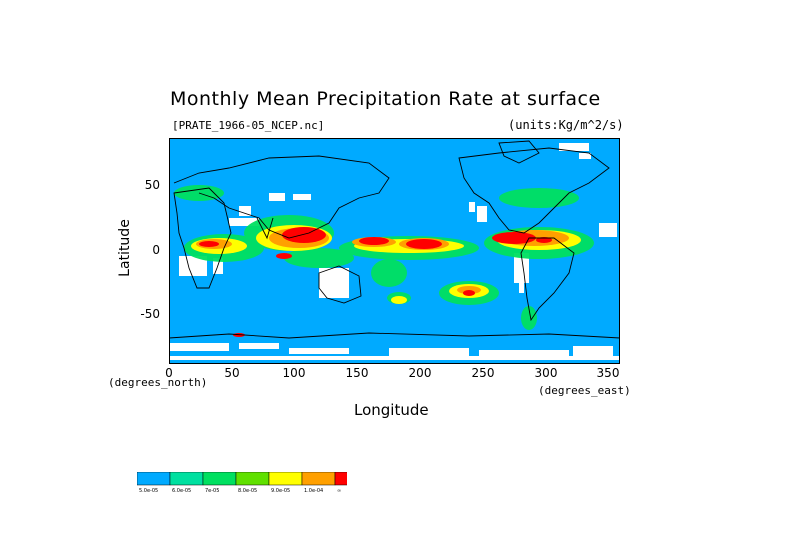 The image size is (789, 558). Describe the element at coordinates (212, 491) in the screenshot. I see `colorbar-label: 7e-05` at that location.